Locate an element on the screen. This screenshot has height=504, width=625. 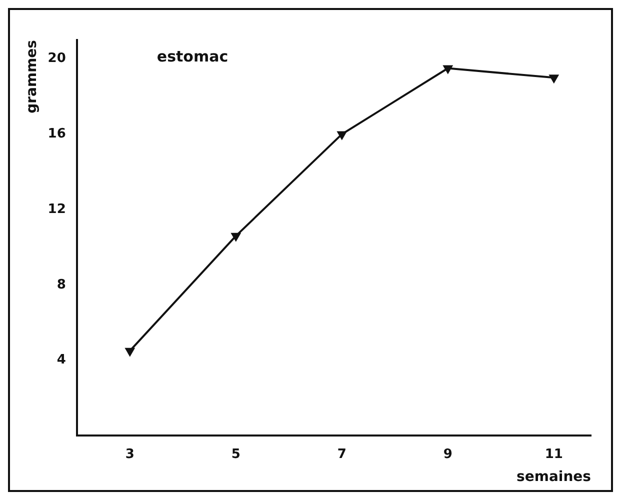
y-tick-label: 20 is located at coordinates (57, 58).